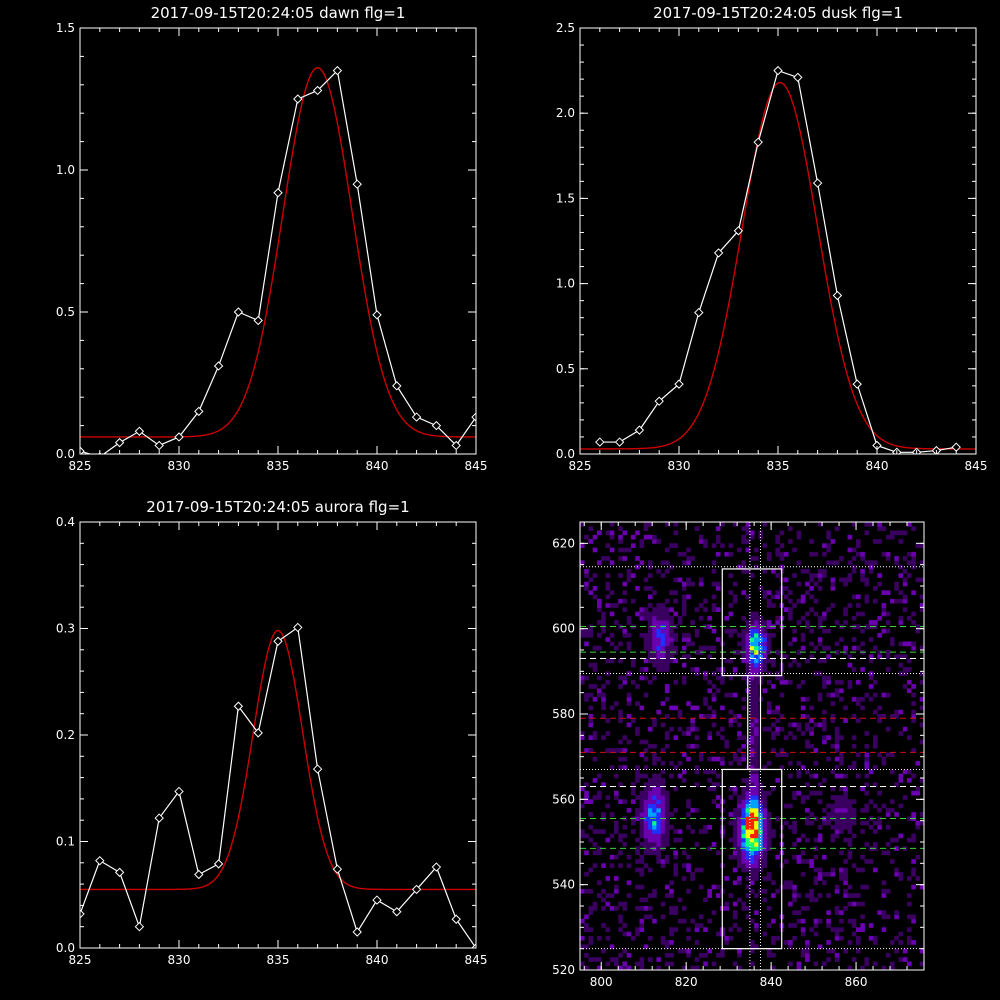  Describe the element at coordinates (580, 466) in the screenshot. I see `x-tick-label: 825` at that location.